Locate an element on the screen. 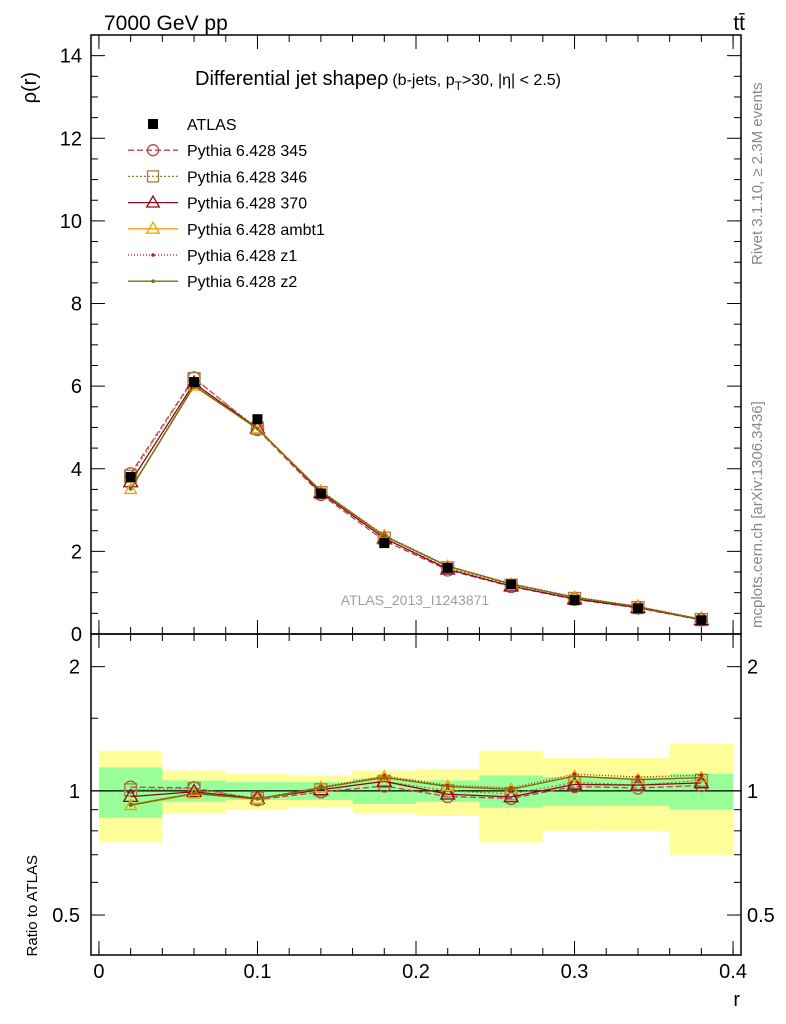 This screenshot has height=1024, width=786. x-tick-label: 0 is located at coordinates (98, 972).